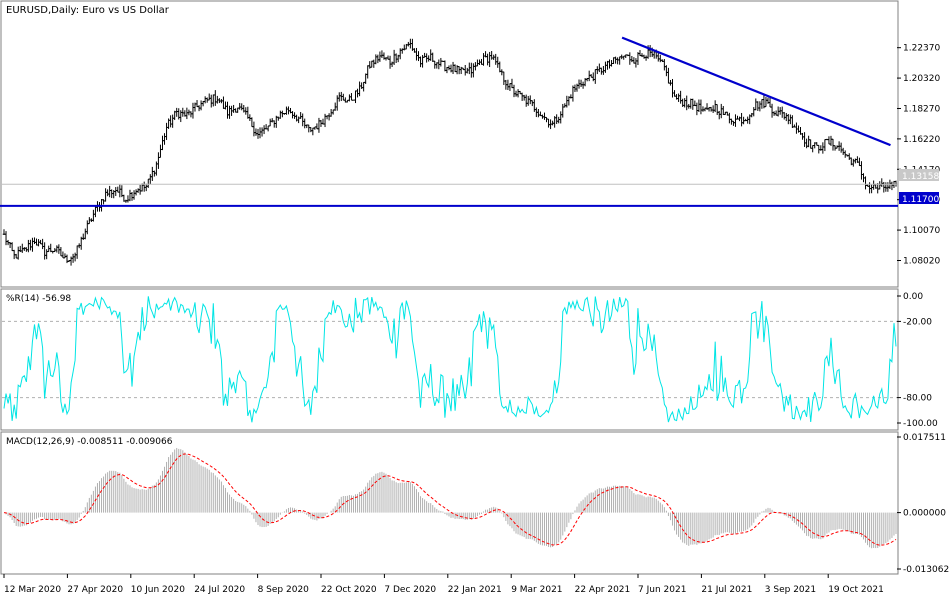  I want to click on time-tick-label: 10 Jun 2020, so click(158, 590).